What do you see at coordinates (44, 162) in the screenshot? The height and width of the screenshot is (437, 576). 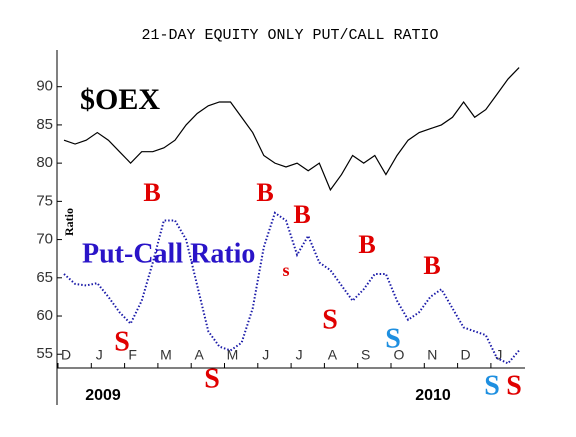 I see `y-tick-label: 80` at bounding box center [44, 162].